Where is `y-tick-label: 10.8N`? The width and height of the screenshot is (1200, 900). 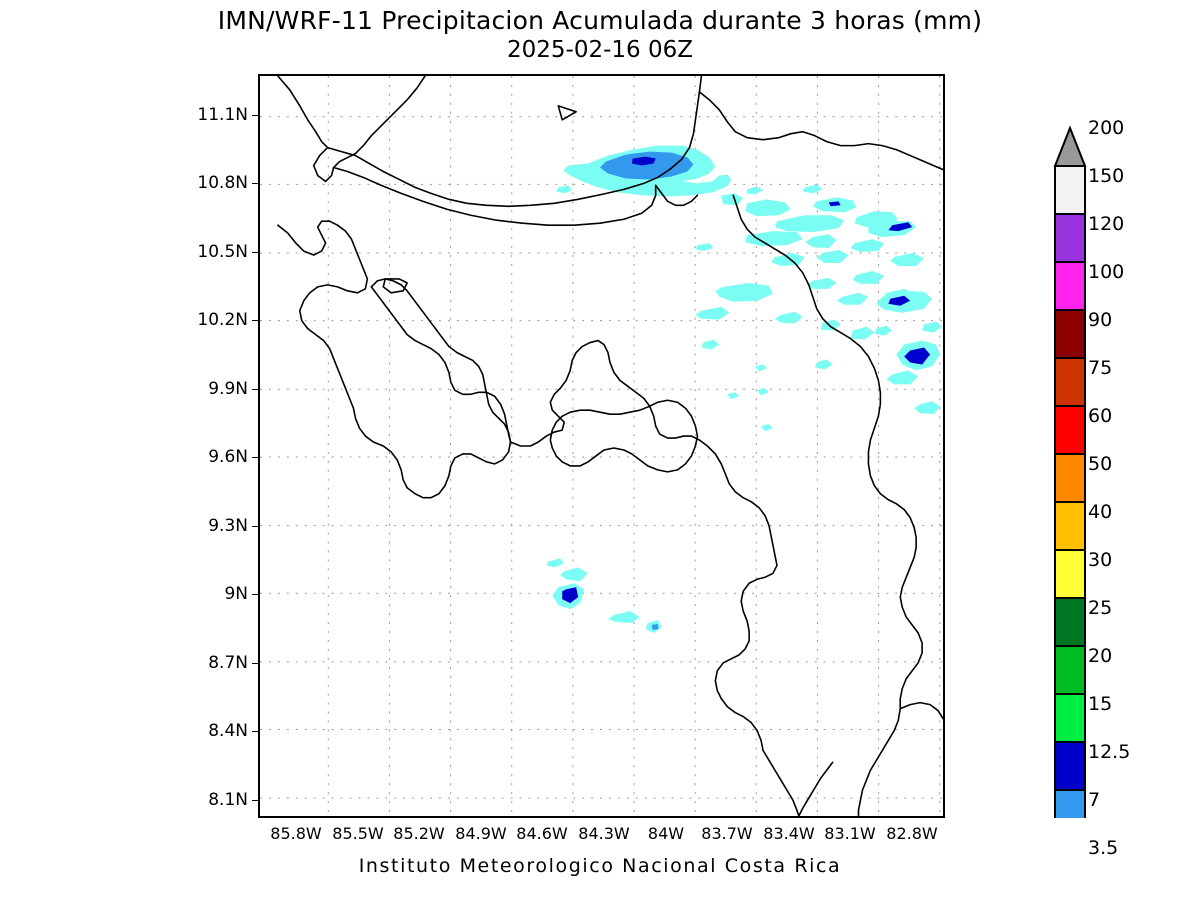
y-tick-label: 10.8N is located at coordinates (222, 183).